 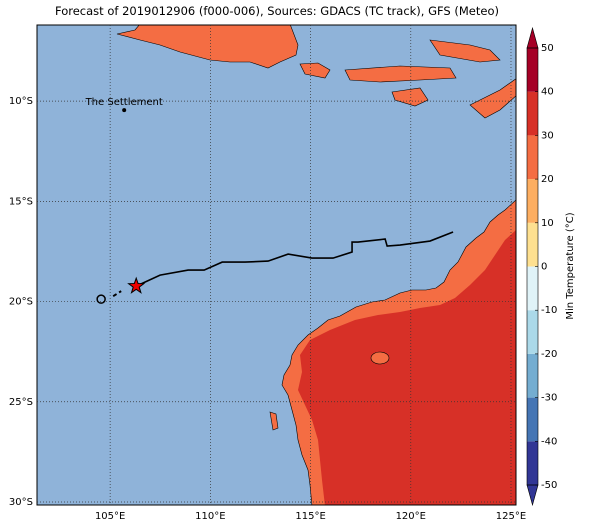 What do you see at coordinates (136, 285) in the screenshot?
I see `current-position` at bounding box center [136, 285].